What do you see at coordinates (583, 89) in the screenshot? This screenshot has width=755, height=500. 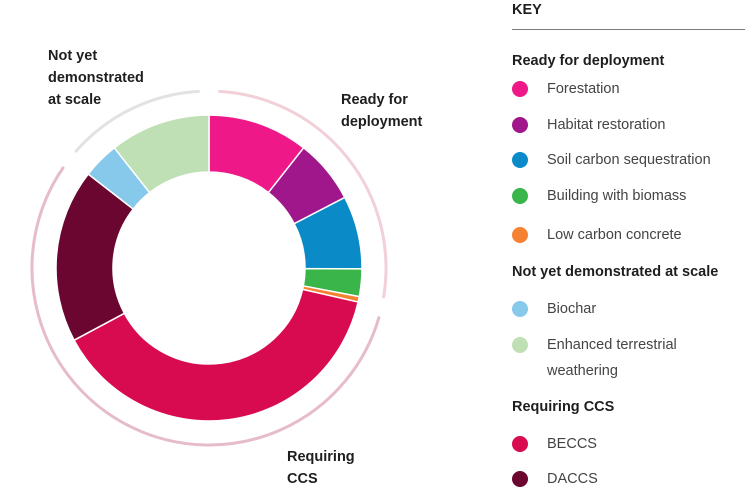 I see `legend-item-label: Forestation` at bounding box center [583, 89].